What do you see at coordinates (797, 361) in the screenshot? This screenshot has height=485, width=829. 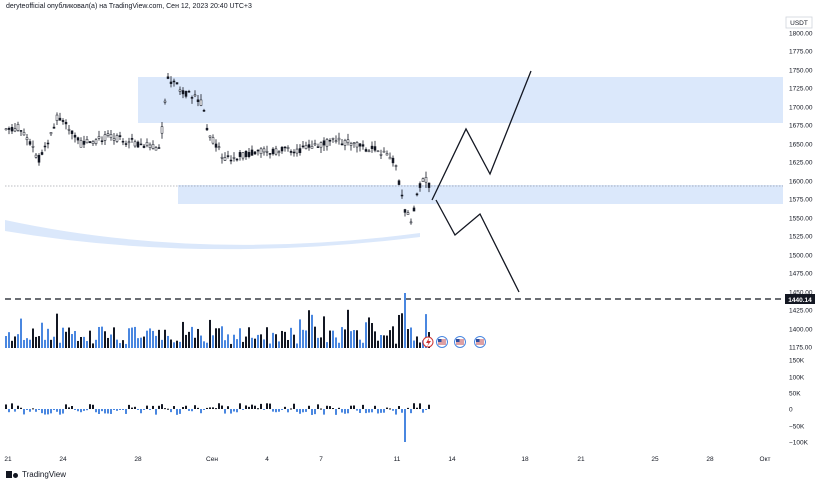 I see `oscillator-tick-label: 150K` at bounding box center [797, 361].